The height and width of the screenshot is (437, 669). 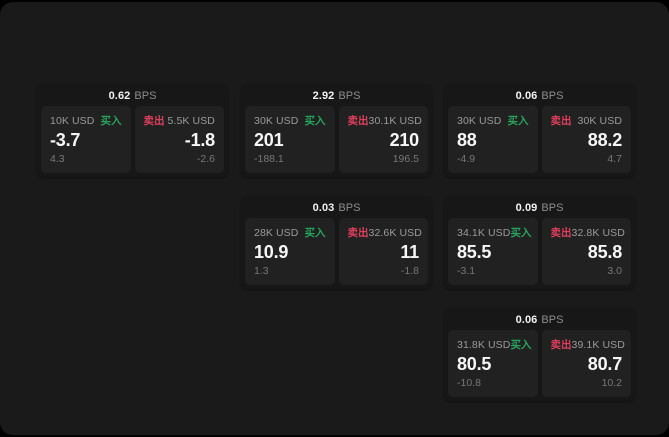 I want to click on quote-card: 0.03 BPS 28K USD 买入 10.9 1.3 卖出, so click(x=336, y=242).